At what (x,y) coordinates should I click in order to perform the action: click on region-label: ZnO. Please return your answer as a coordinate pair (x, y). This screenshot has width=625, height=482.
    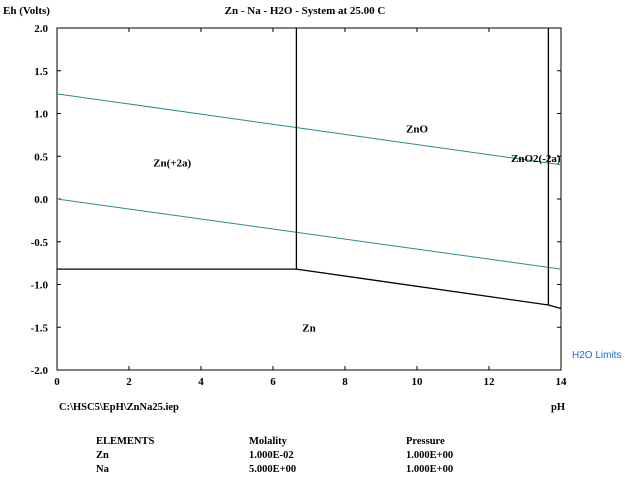
    Looking at the image, I should click on (417, 129).